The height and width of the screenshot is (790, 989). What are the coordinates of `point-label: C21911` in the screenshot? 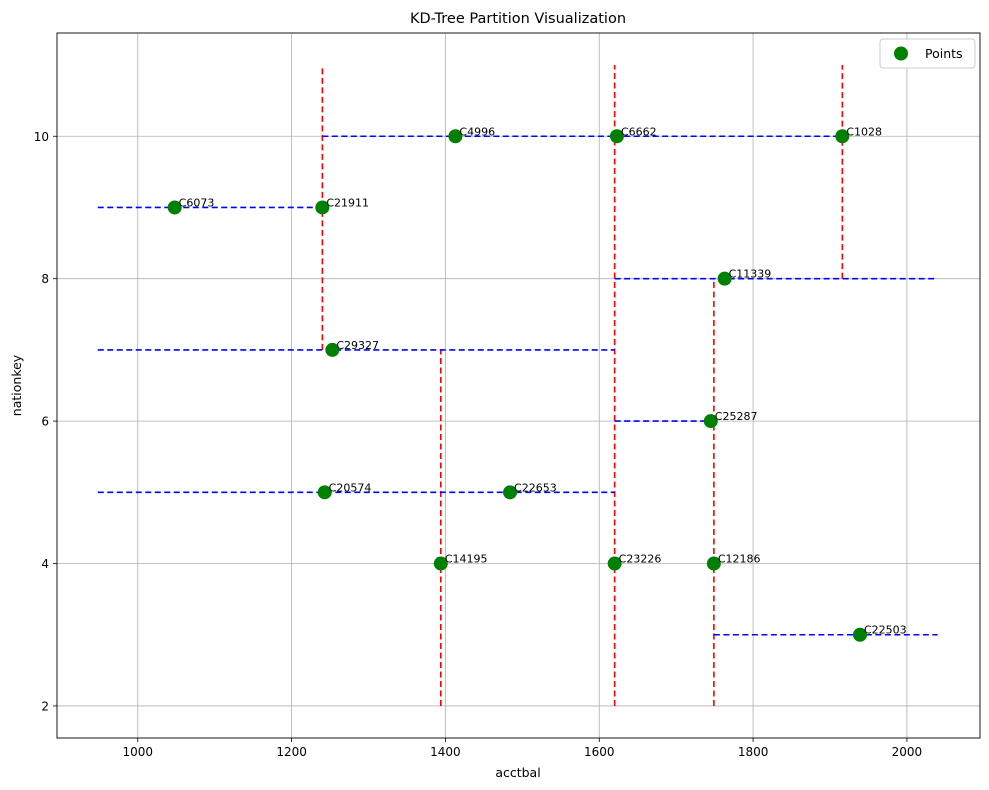 It's located at (347, 202).